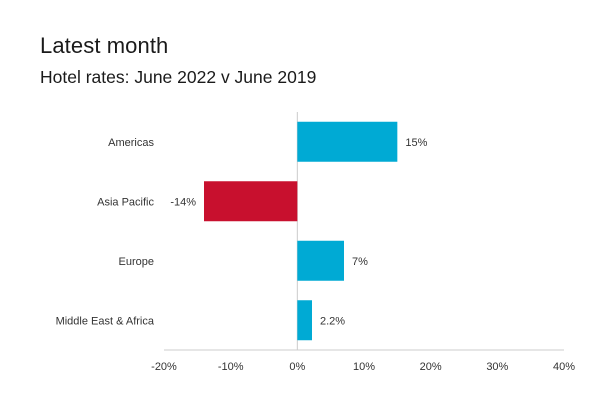  I want to click on data-label: 15%, so click(416, 143).